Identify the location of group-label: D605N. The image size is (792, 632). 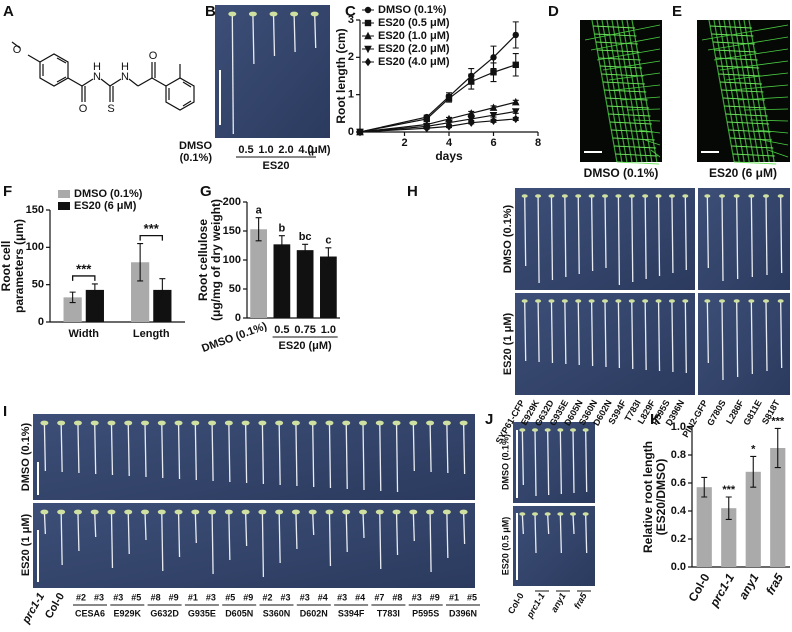
(239, 613).